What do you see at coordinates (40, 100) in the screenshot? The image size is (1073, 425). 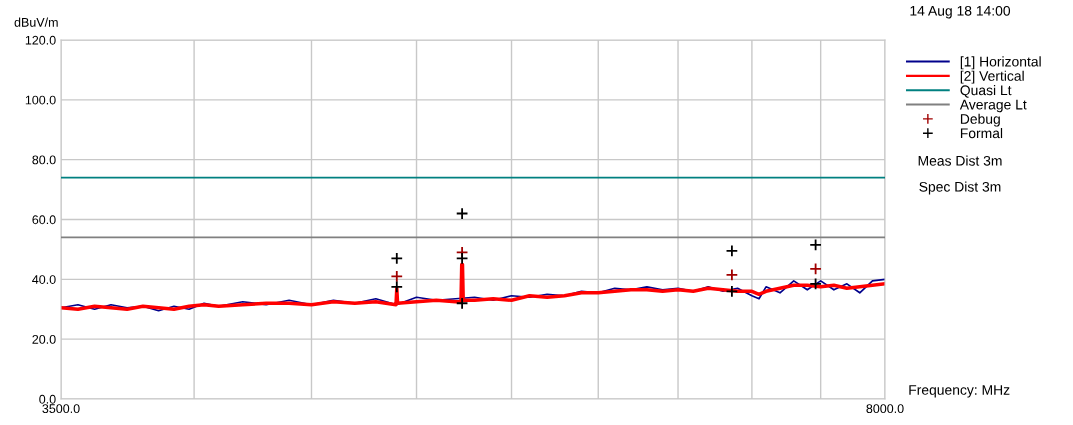 I see `y-tick-label: 100.0` at bounding box center [40, 100].